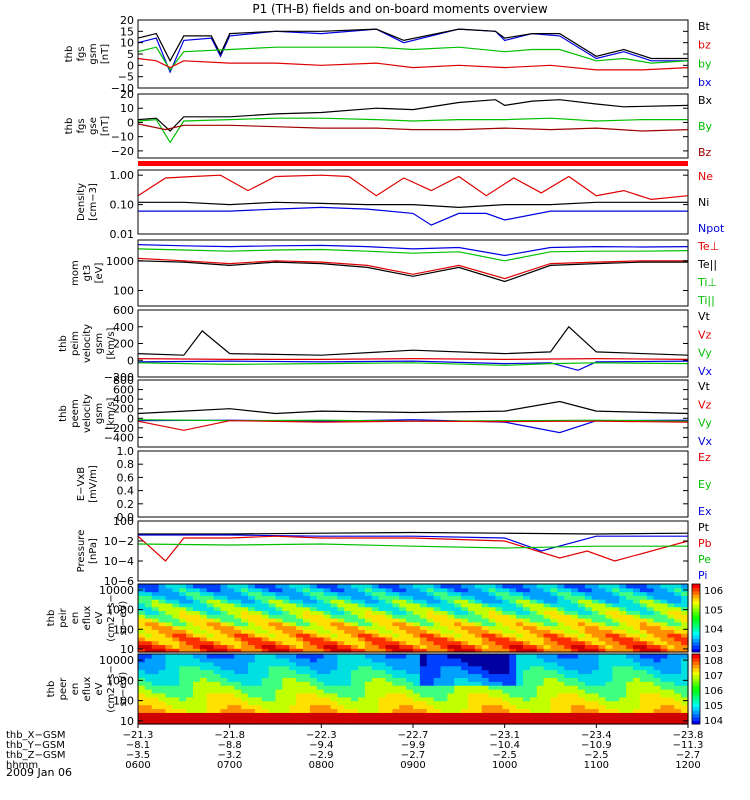  Describe the element at coordinates (696, 589) in the screenshot. I see `colorbar-step` at that location.